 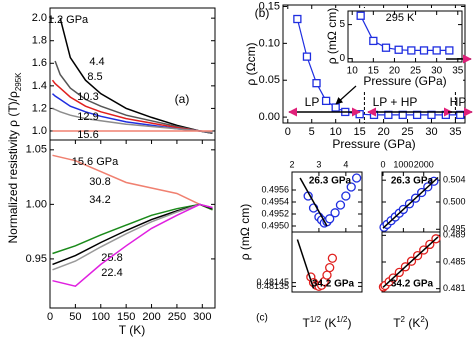 What do you see at coordinates (342, 24) in the screenshot?
I see `y-tick-label: 5` at bounding box center [342, 24].